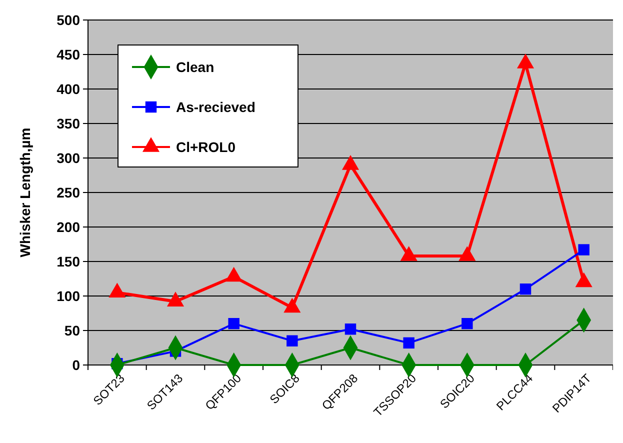 The width and height of the screenshot is (623, 443). I want to click on y-tick-label: 450, so click(68, 54).